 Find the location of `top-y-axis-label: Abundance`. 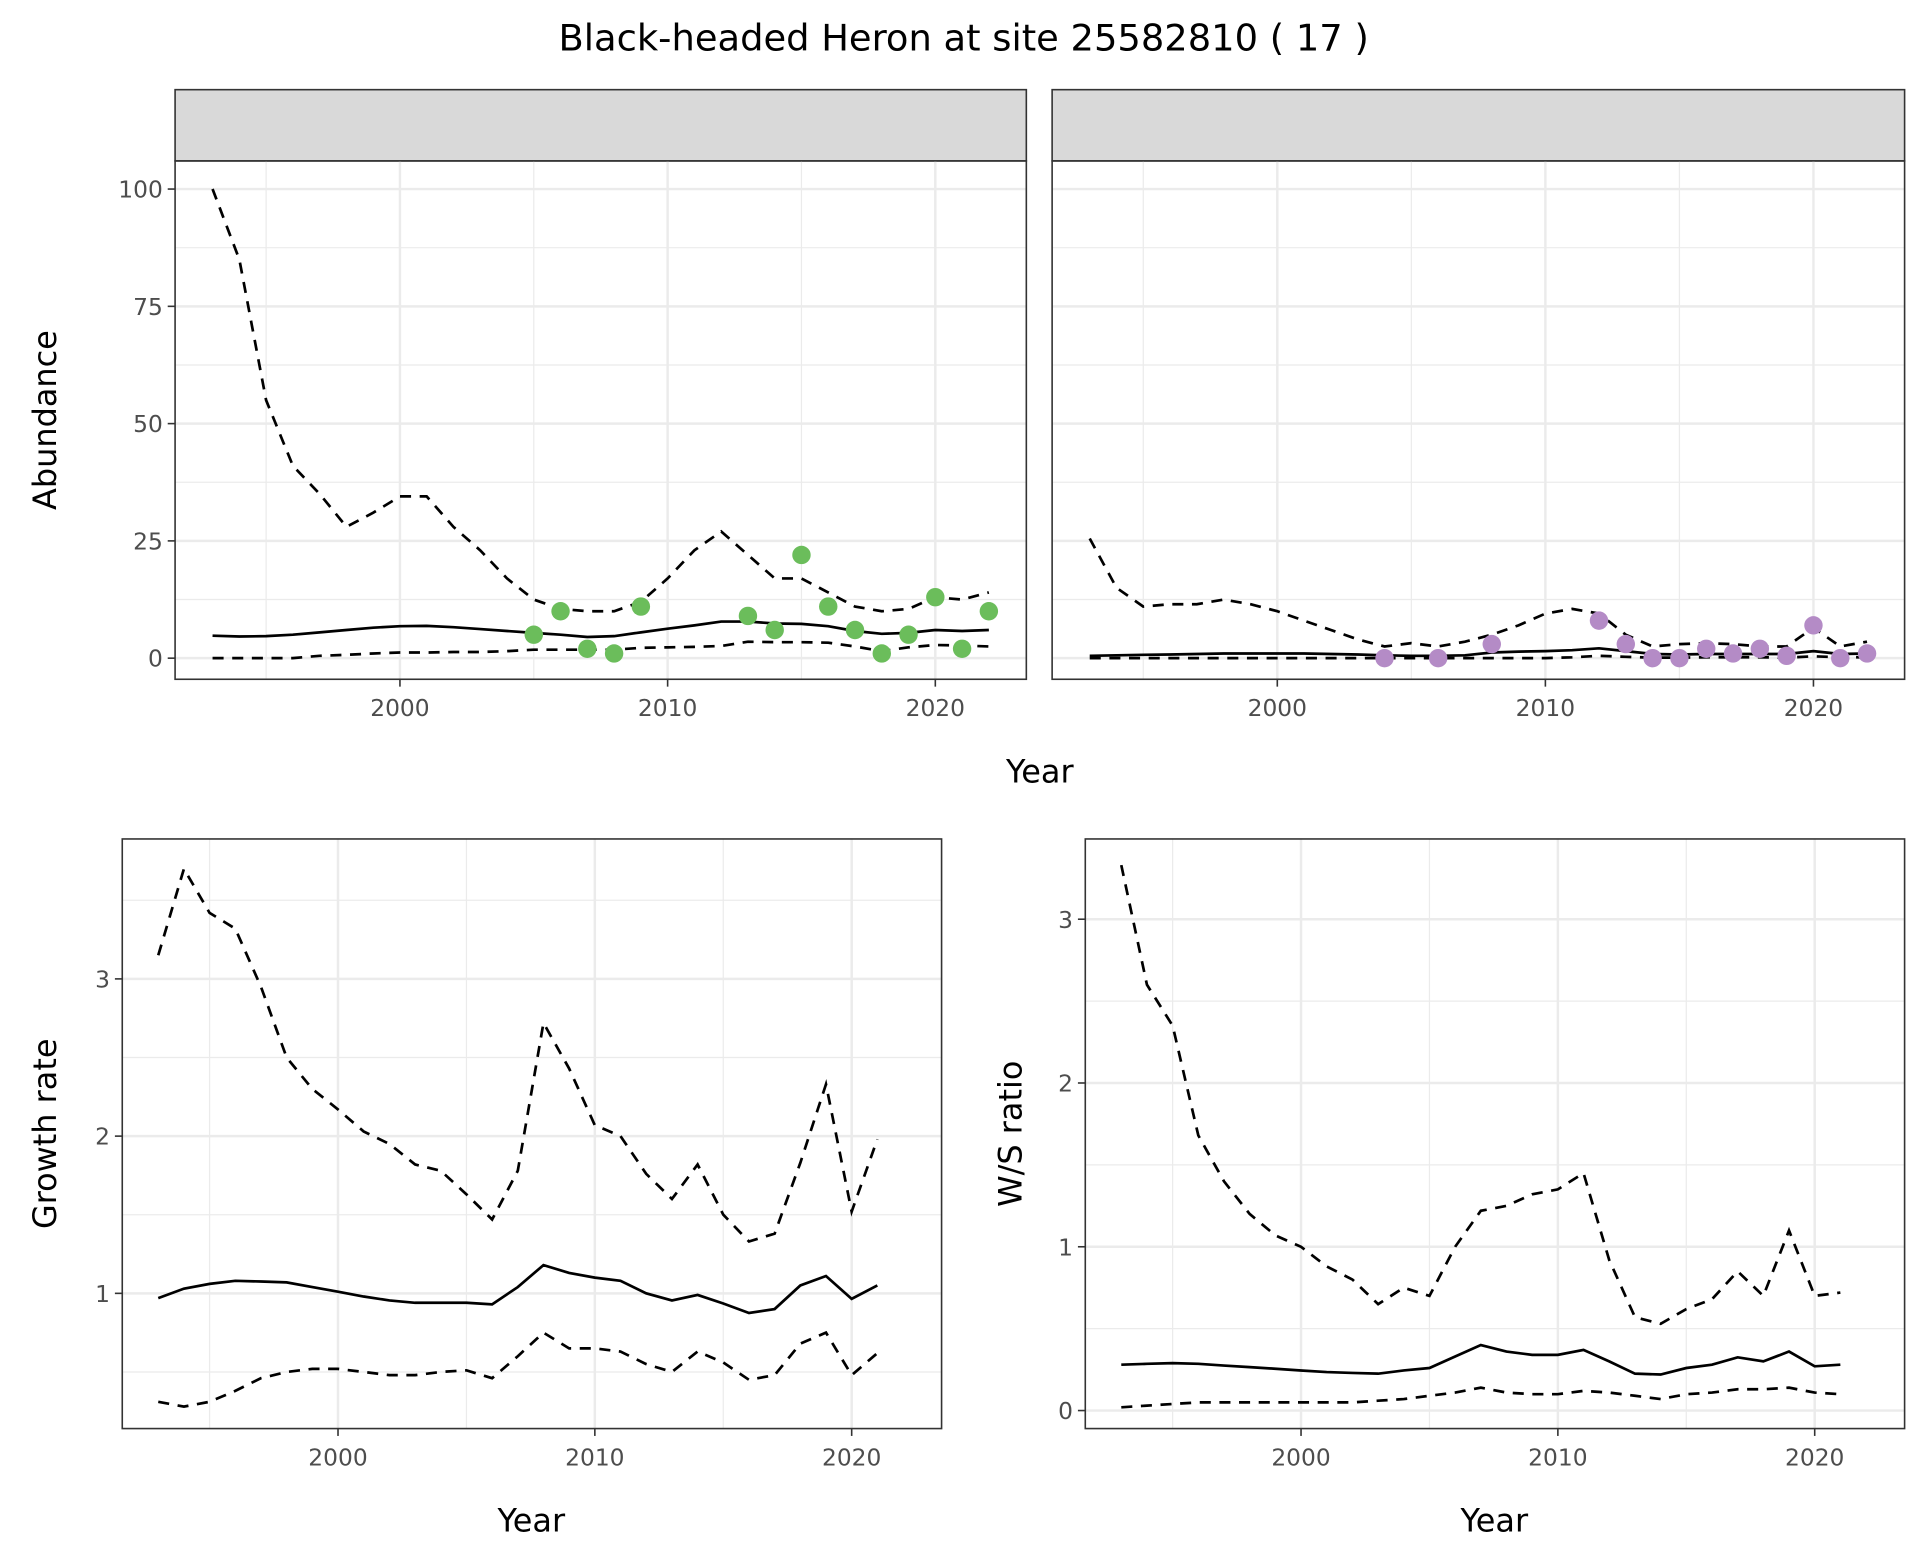

top-y-axis-label: Abundance is located at coordinates (45, 420).